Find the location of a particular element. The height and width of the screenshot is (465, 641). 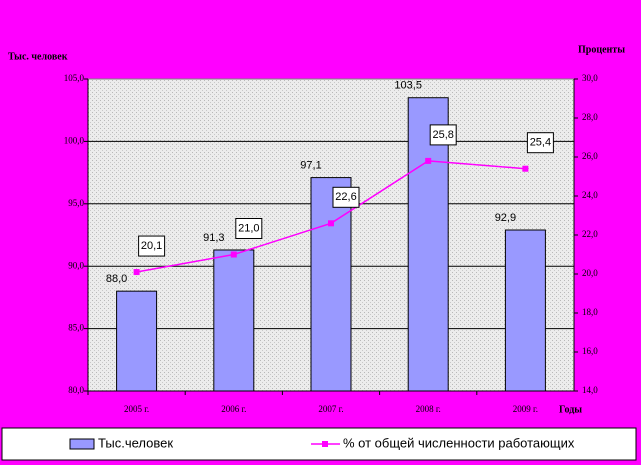

legend-label: % от общей численности работающих is located at coordinates (459, 442).